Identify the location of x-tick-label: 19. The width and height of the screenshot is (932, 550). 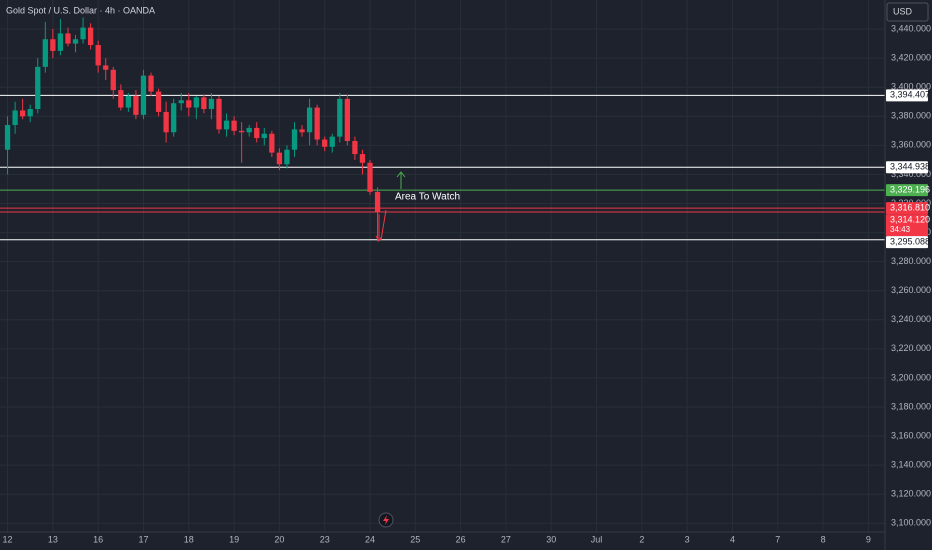
(234, 539).